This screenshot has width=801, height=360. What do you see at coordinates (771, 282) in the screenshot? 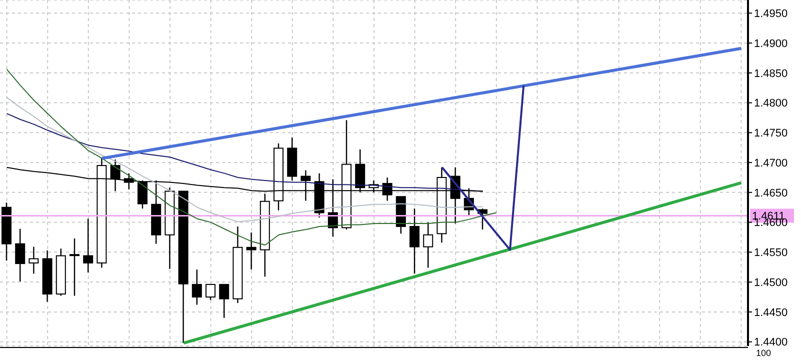
I see `y-tick-label: 1.4500` at bounding box center [771, 282].